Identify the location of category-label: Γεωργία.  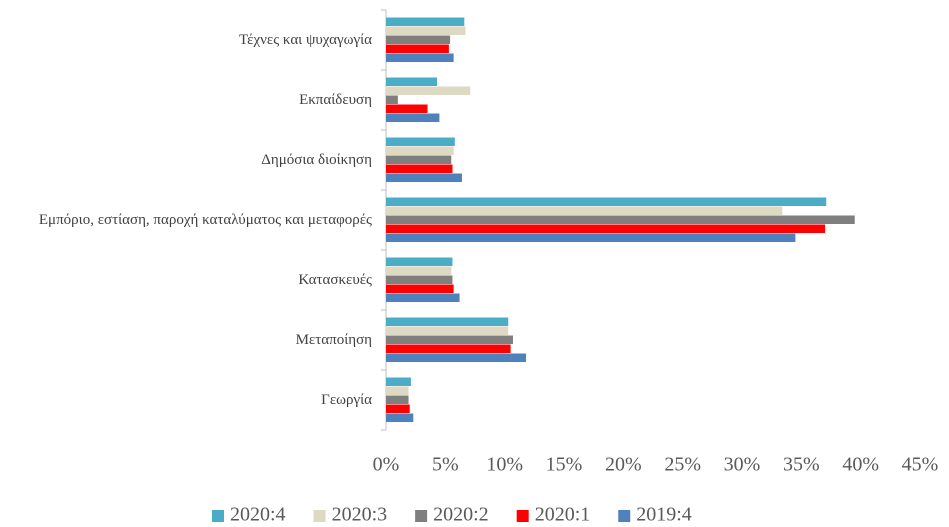
(346, 400).